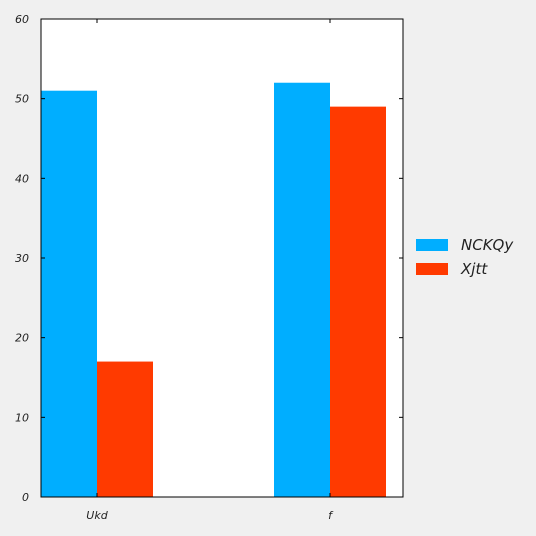 This screenshot has height=536, width=536. I want to click on y-tick-label: 30, so click(22, 258).